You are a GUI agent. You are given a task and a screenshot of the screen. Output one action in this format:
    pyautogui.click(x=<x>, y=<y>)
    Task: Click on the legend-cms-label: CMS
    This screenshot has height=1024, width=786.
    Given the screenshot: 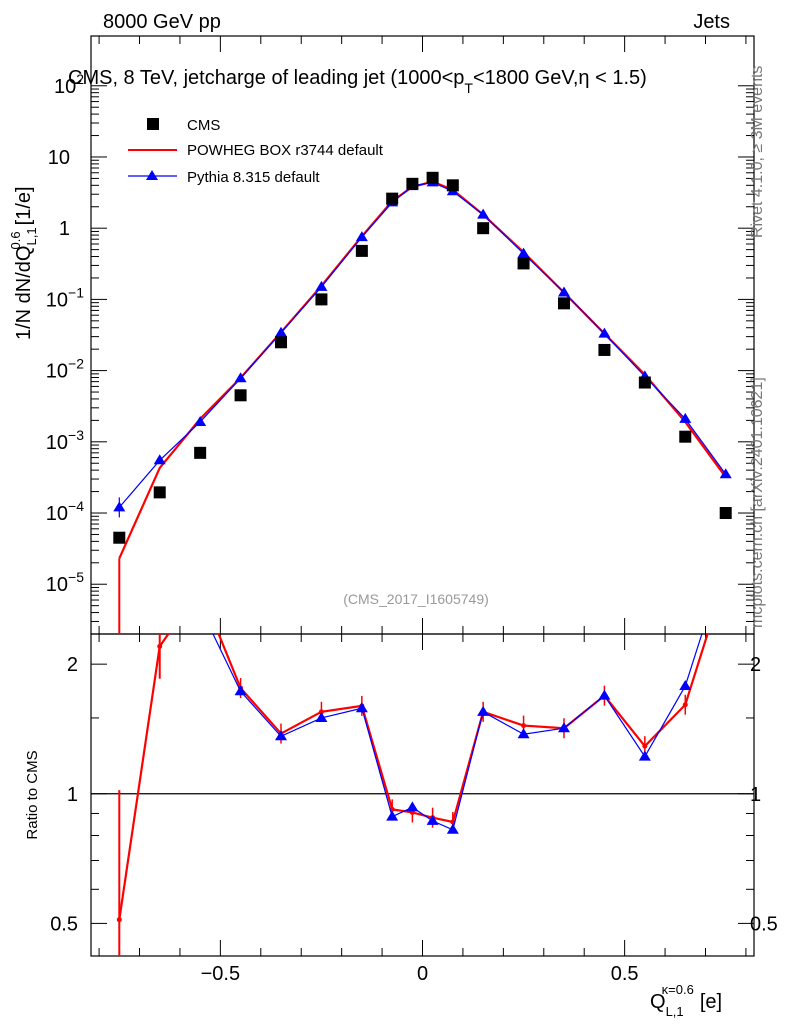 What is the action you would take?
    pyautogui.click(x=203, y=125)
    